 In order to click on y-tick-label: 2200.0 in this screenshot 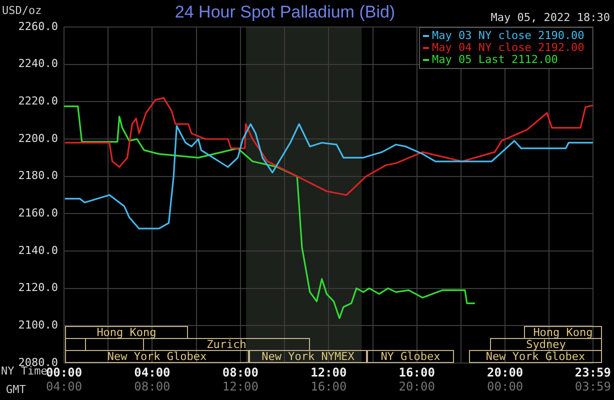, I will do `click(38, 138)`.